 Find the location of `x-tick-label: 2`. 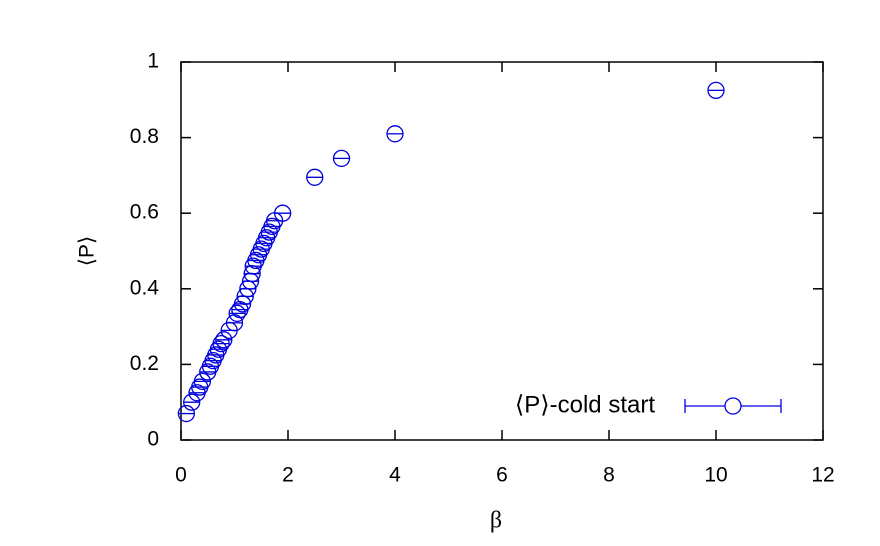

x-tick-label: 2 is located at coordinates (288, 475).